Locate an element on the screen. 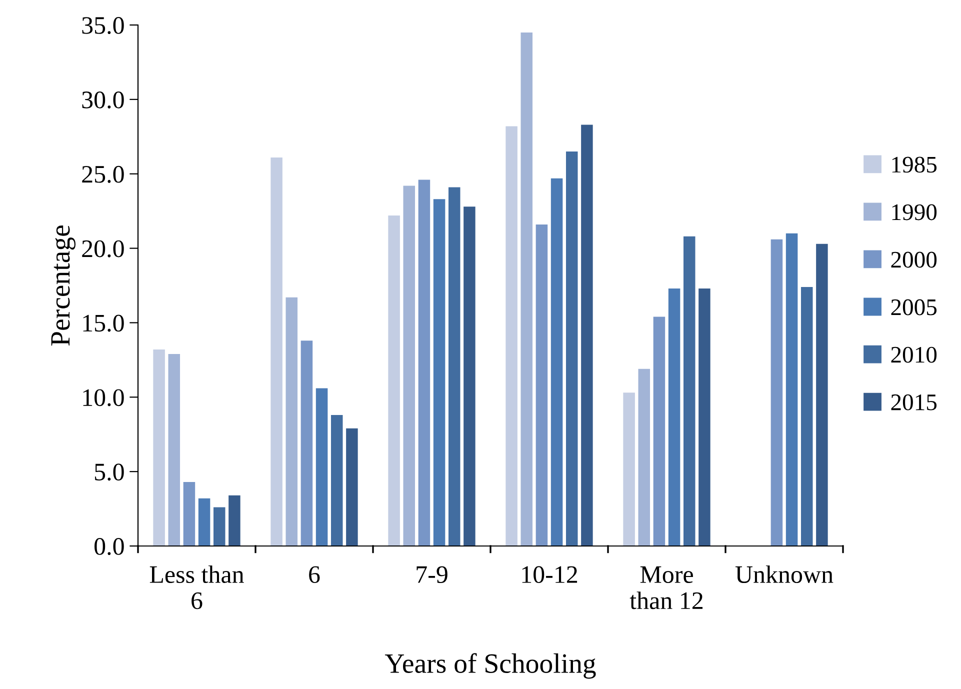 This screenshot has width=961, height=689. y-tick-label: 10.0 is located at coordinates (103, 397).